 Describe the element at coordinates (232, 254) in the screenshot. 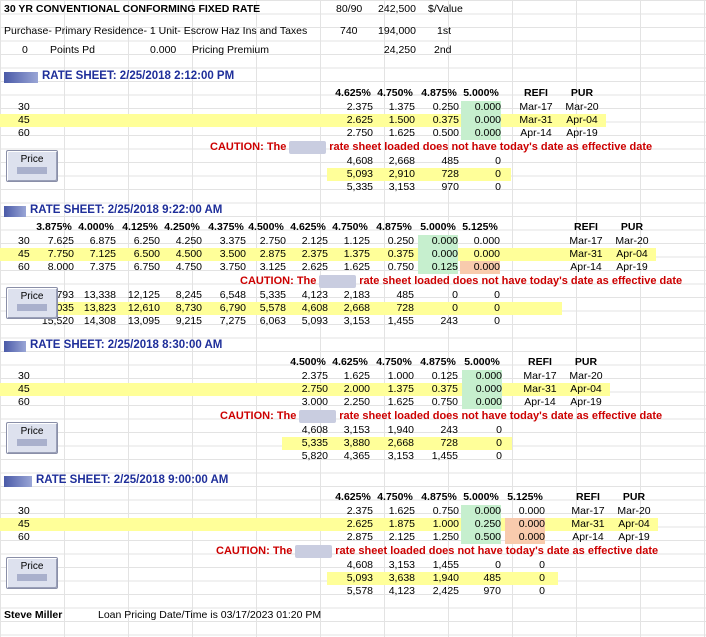

I see `rate-price-cell: 3.500` at that location.